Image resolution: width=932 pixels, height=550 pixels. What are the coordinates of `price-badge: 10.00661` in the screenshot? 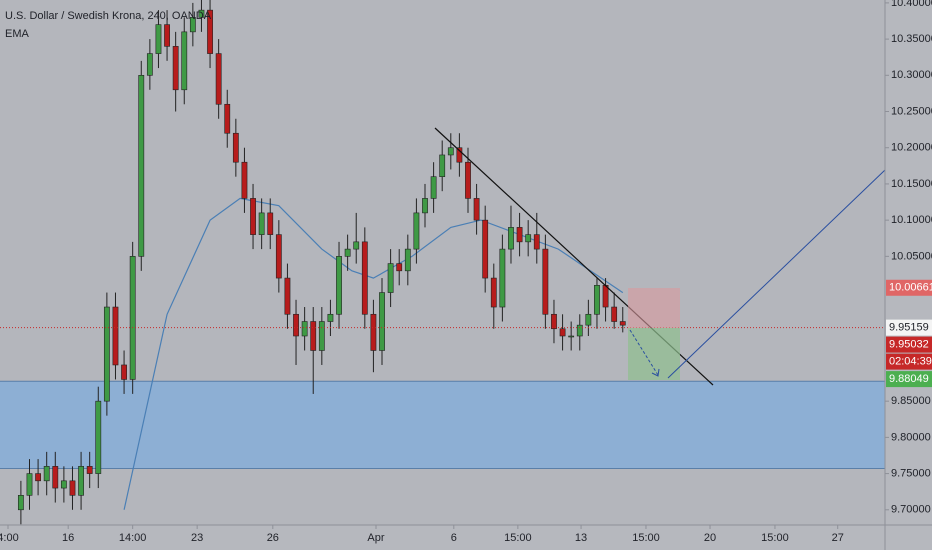 It's located at (910, 288).